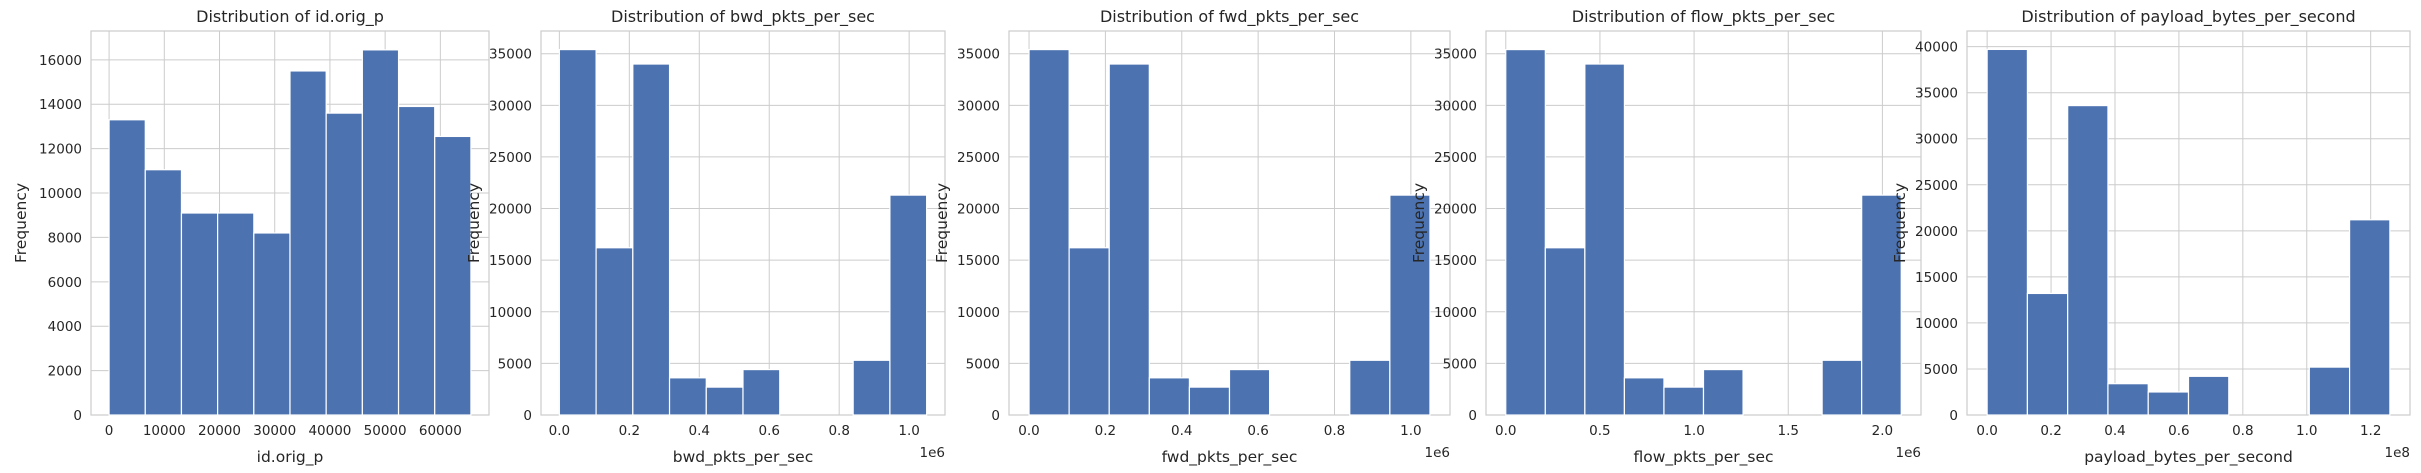  Describe the element at coordinates (2370, 431) in the screenshot. I see `x-tick-label: 1.2` at that location.